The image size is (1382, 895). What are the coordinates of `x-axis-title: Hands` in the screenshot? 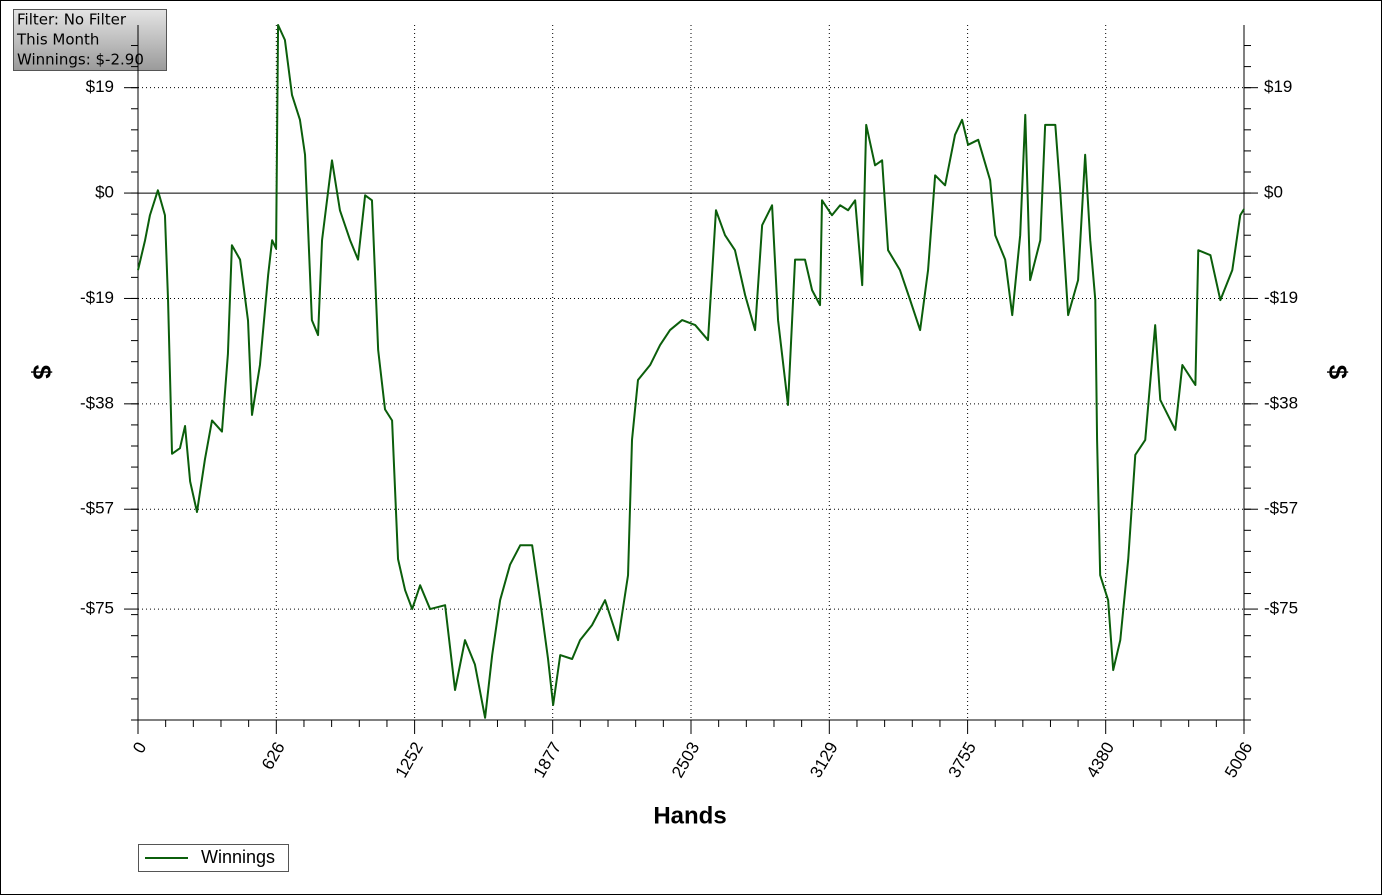 It's located at (689, 815).